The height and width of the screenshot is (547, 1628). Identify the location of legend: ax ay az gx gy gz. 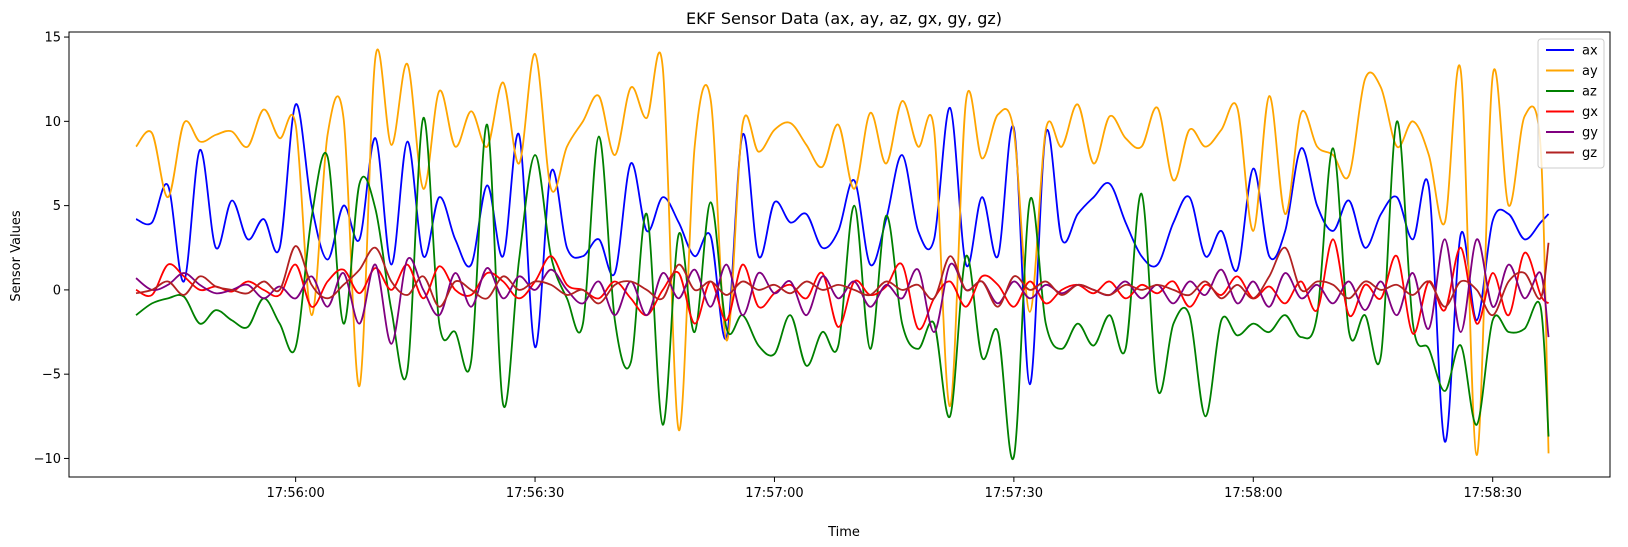
(1571, 103).